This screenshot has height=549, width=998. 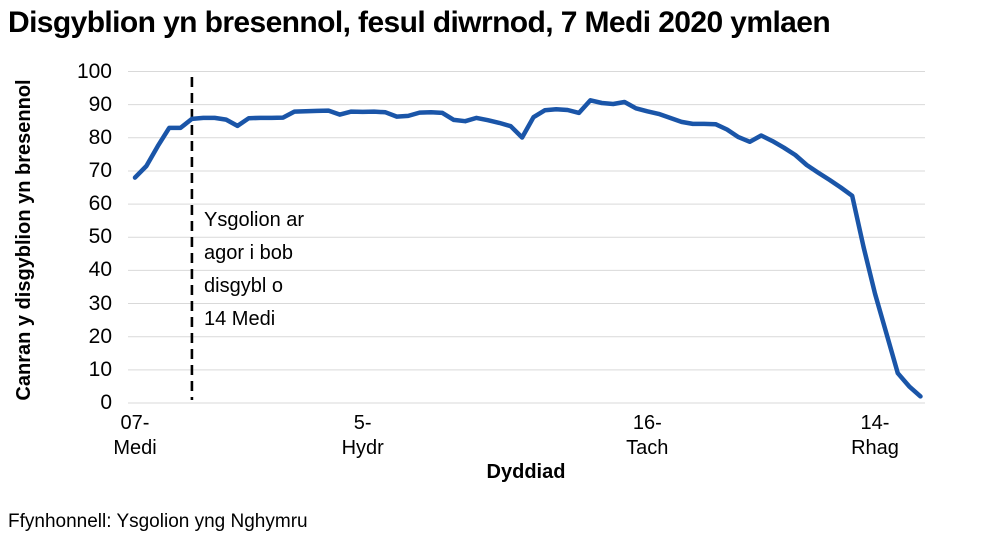 I want to click on x-tick-label: 5- Hydr, so click(x=362, y=435).